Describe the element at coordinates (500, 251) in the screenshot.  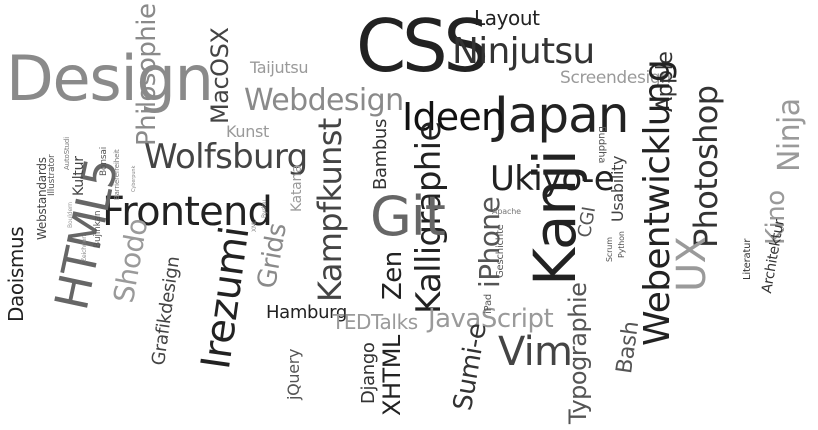
I see `word-geschichte: Geschichte` at that location.